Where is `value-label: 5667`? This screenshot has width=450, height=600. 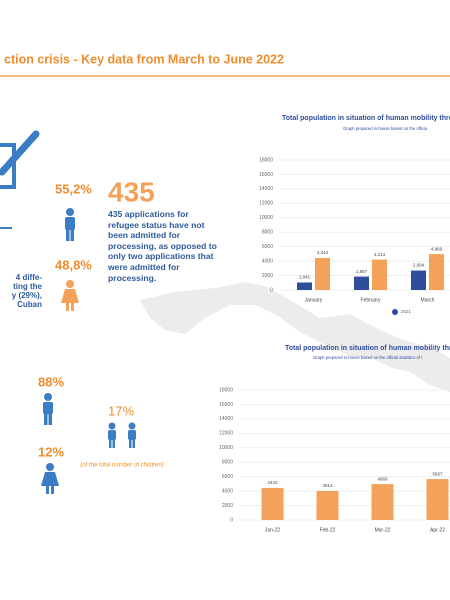
value-label: 5667 is located at coordinates (437, 473).